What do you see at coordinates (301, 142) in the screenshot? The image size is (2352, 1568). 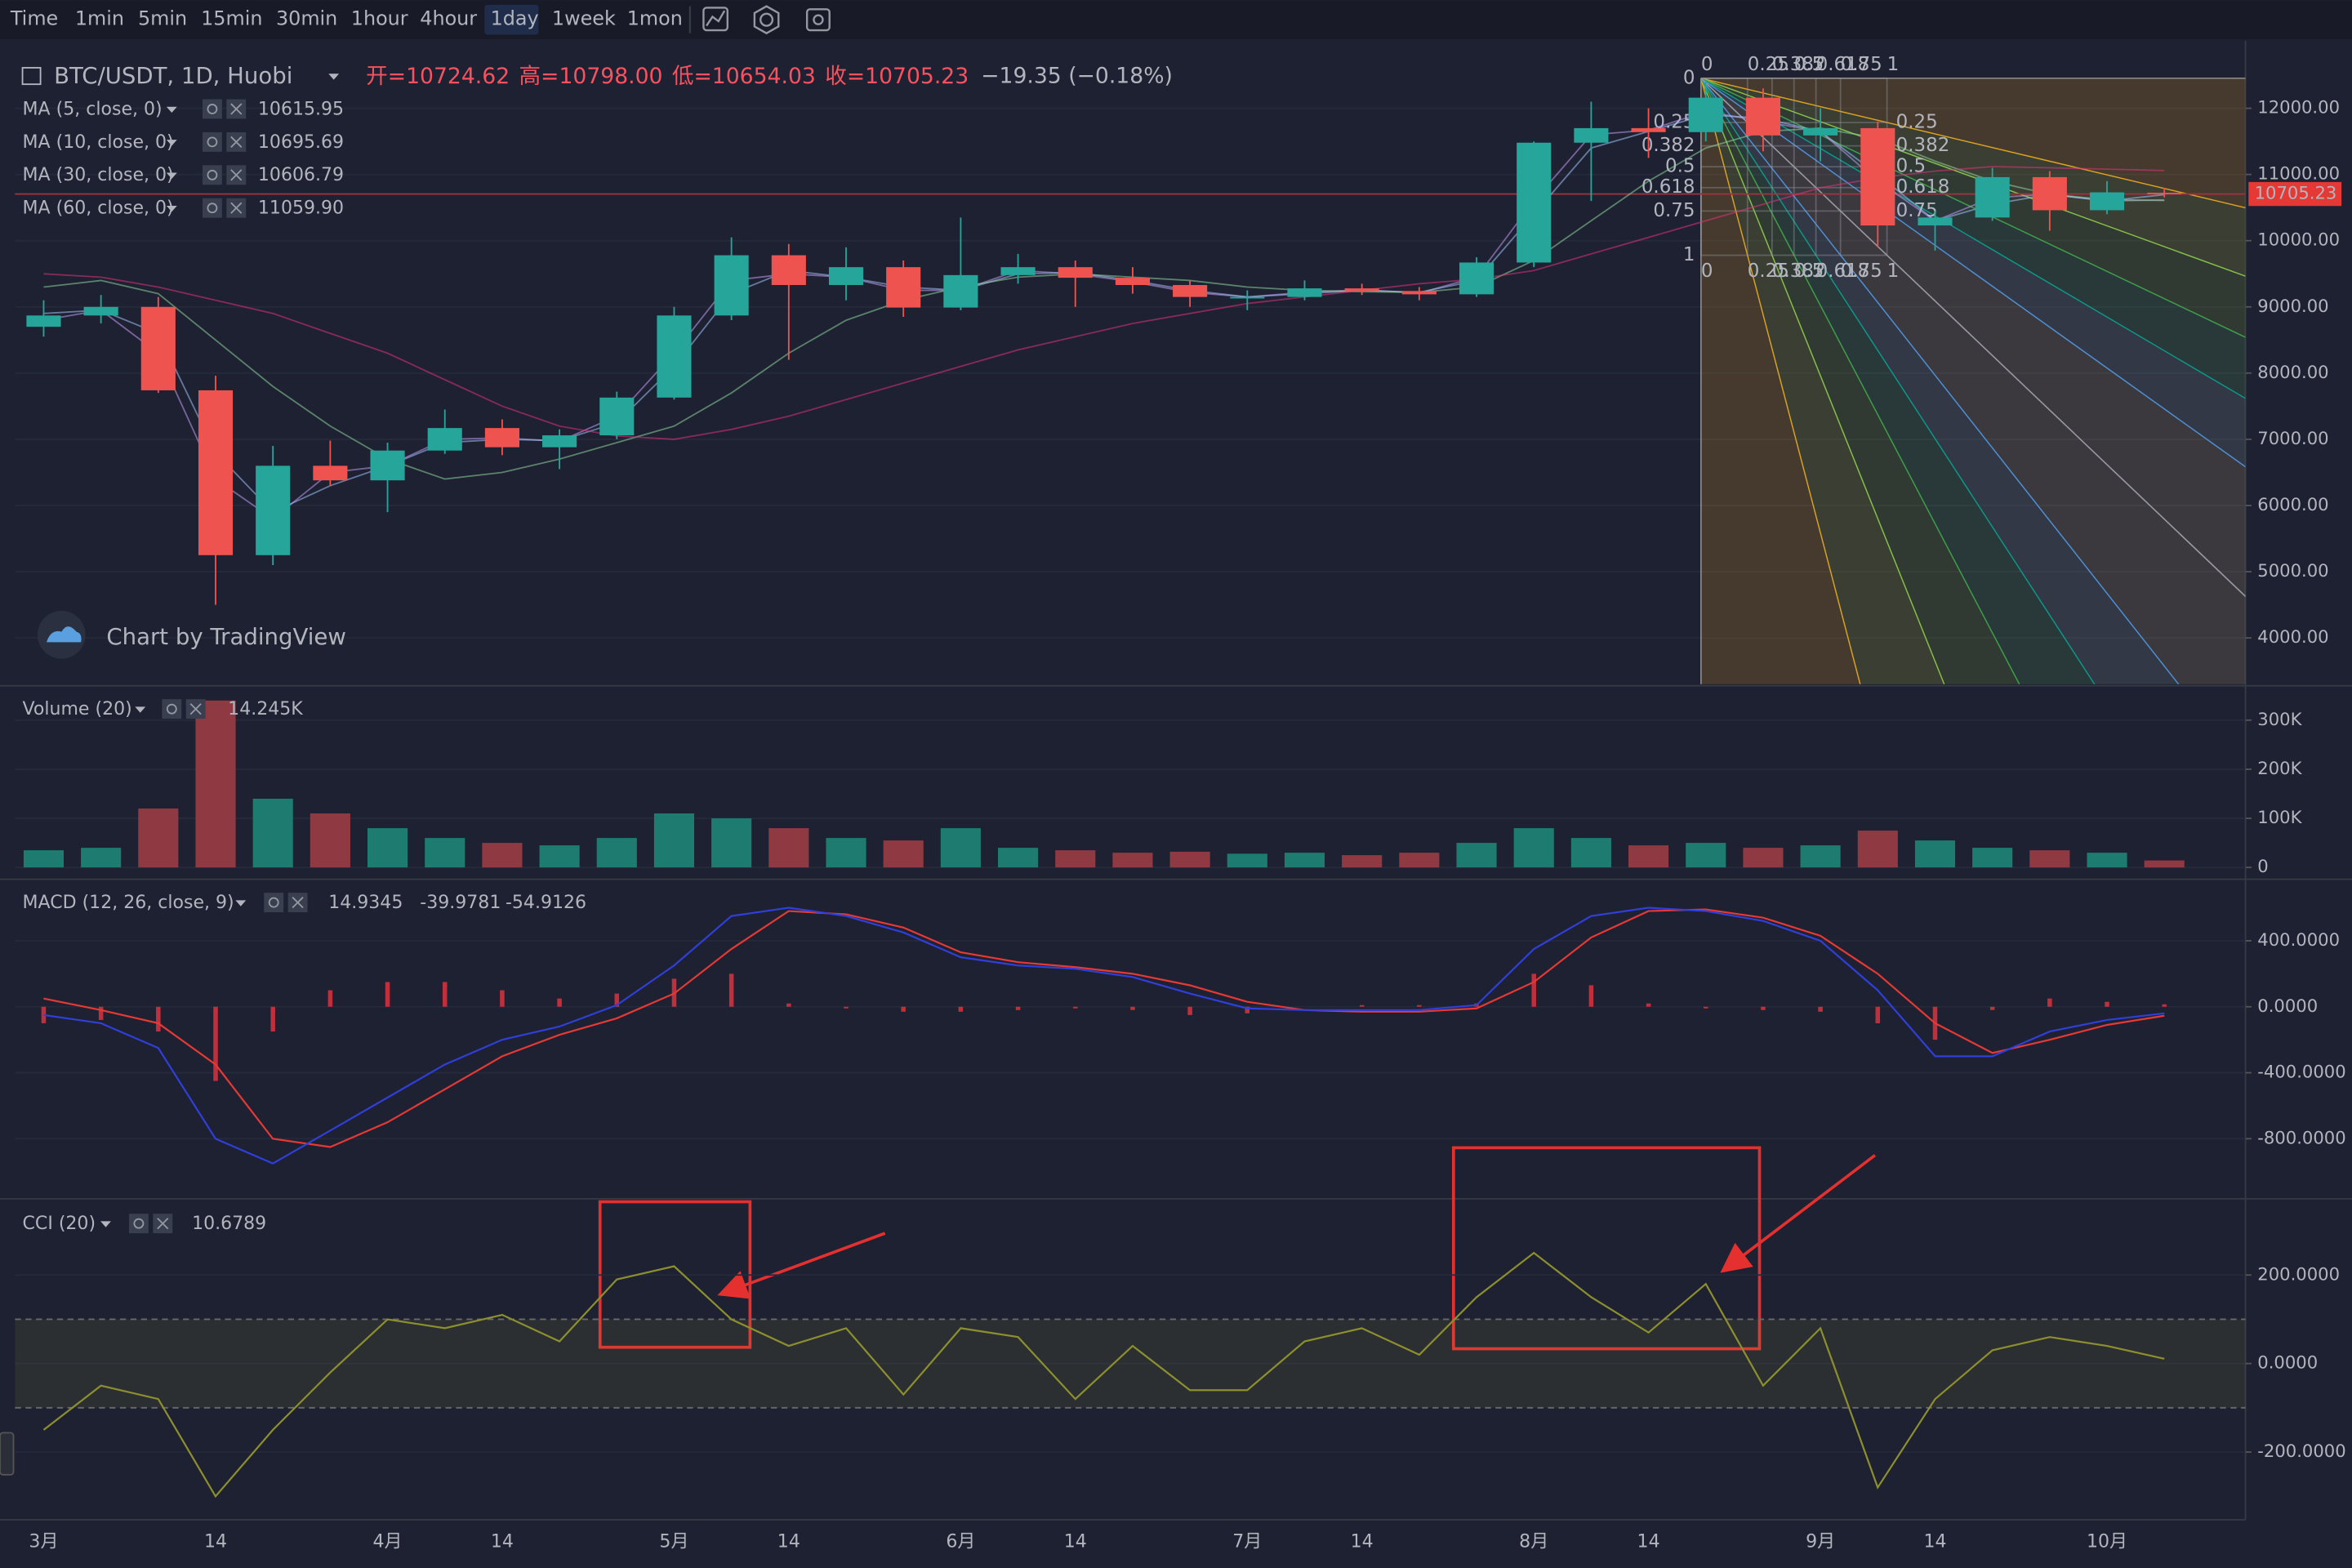 I see `legend-value: 10695.69` at bounding box center [301, 142].